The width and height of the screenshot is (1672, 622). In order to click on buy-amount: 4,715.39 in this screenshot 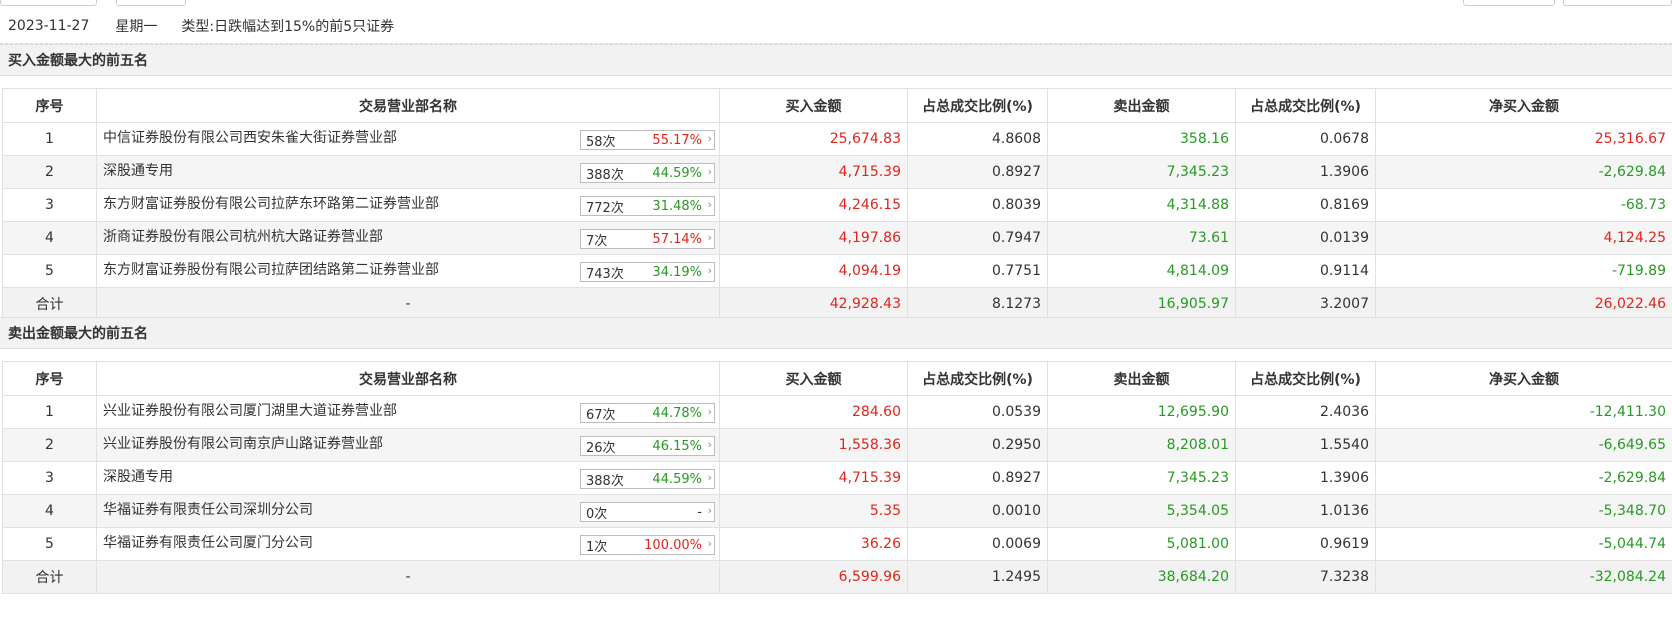, I will do `click(813, 478)`.